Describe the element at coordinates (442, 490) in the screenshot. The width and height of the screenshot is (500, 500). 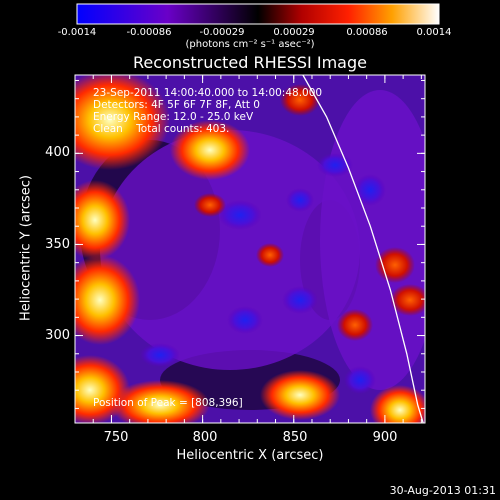
I see `footer-timestamp: 30-Aug-2013 01:31` at that location.